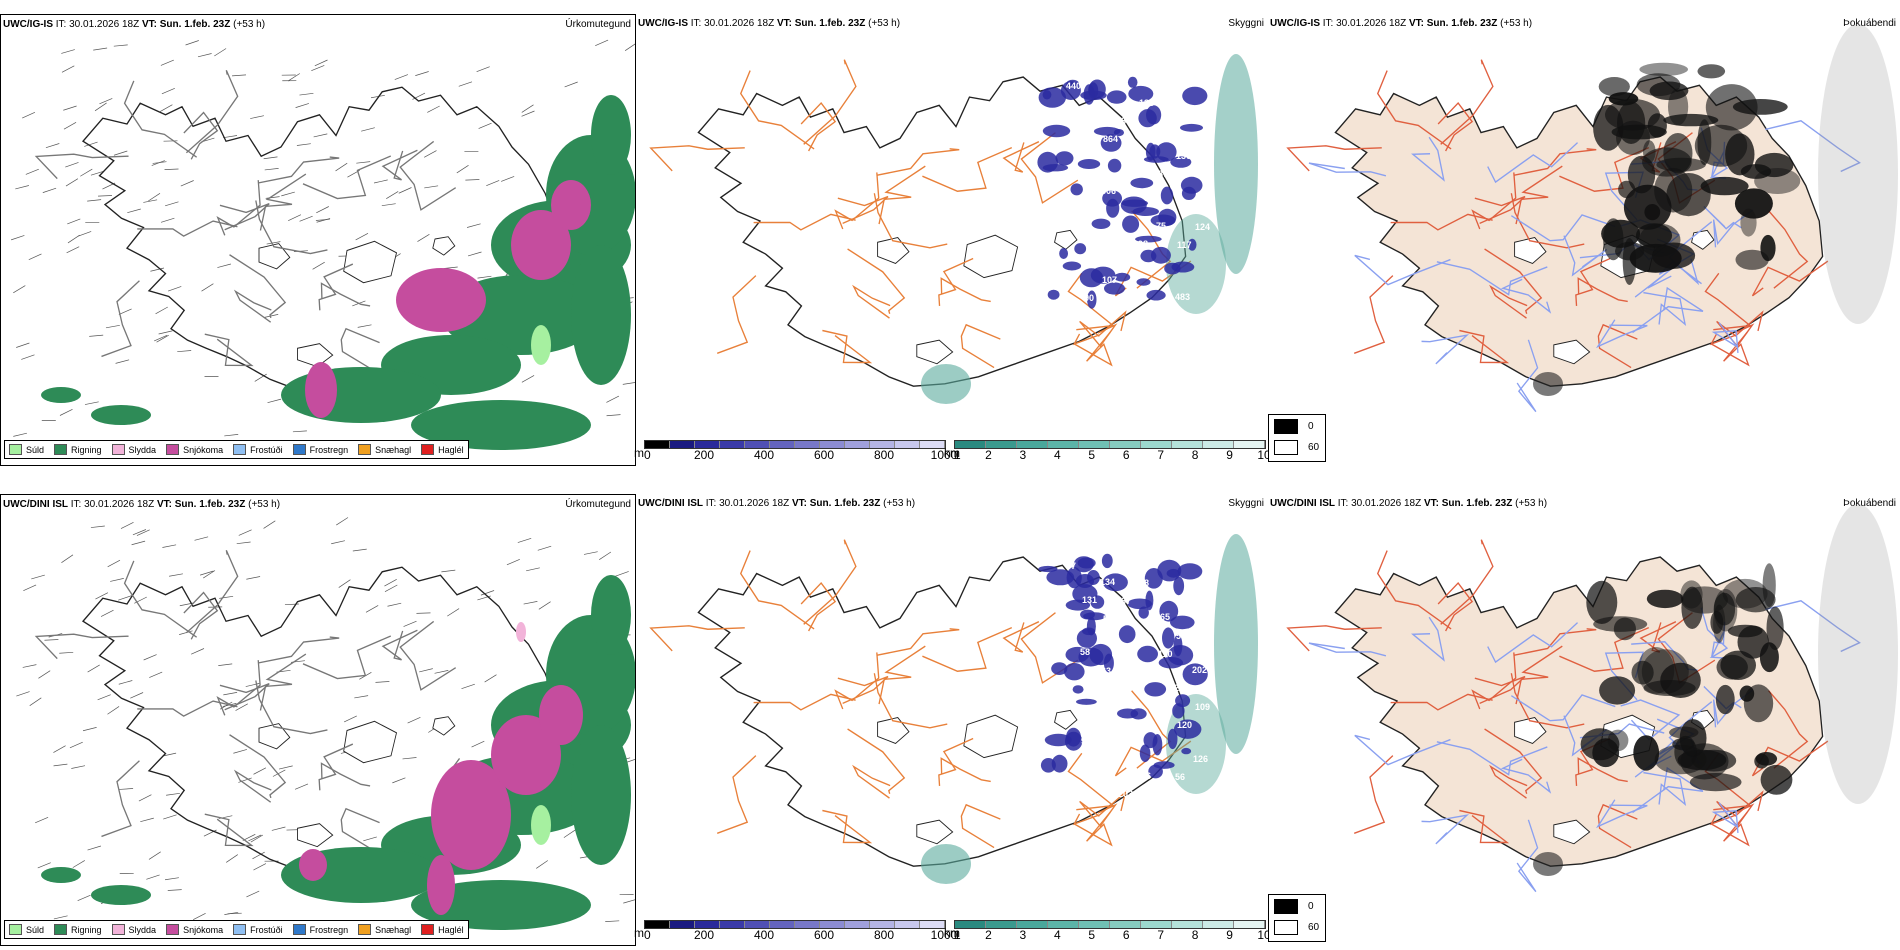 The image size is (1900, 950). What do you see at coordinates (1183, 156) in the screenshot?
I see `cloud-base-label: 130` at bounding box center [1183, 156].